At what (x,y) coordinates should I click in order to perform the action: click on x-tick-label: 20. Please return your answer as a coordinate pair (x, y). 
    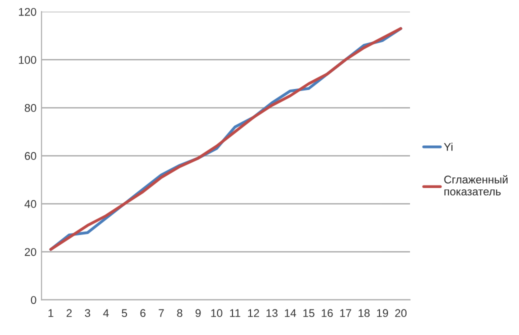
    Looking at the image, I should click on (401, 313).